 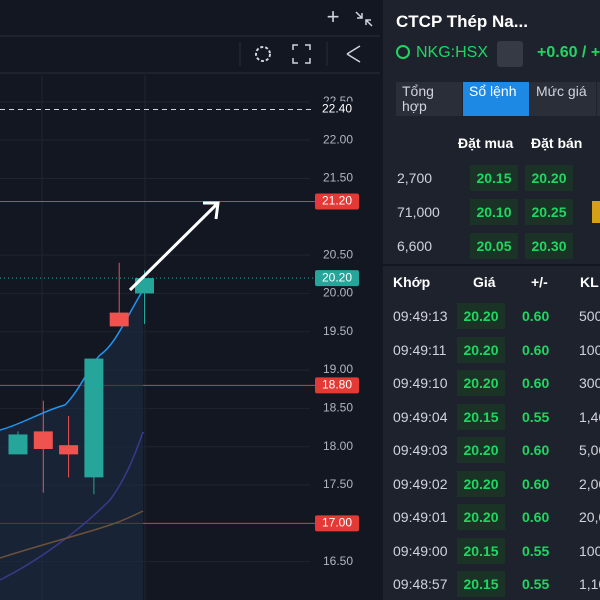 I want to click on bid-price: 20.05, so click(x=494, y=246).